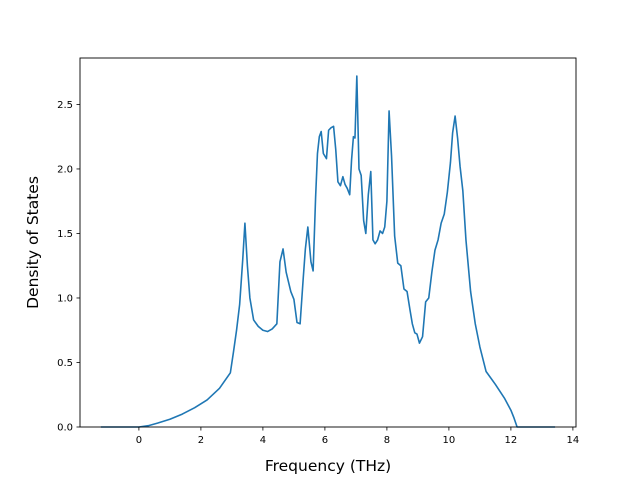 This screenshot has height=480, width=640. I want to click on x-tick-label: 2, so click(201, 440).